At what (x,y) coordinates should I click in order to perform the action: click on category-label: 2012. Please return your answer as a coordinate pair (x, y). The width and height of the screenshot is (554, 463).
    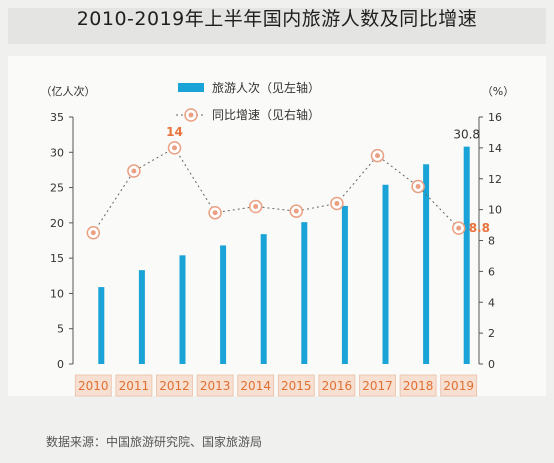
    Looking at the image, I should click on (174, 386).